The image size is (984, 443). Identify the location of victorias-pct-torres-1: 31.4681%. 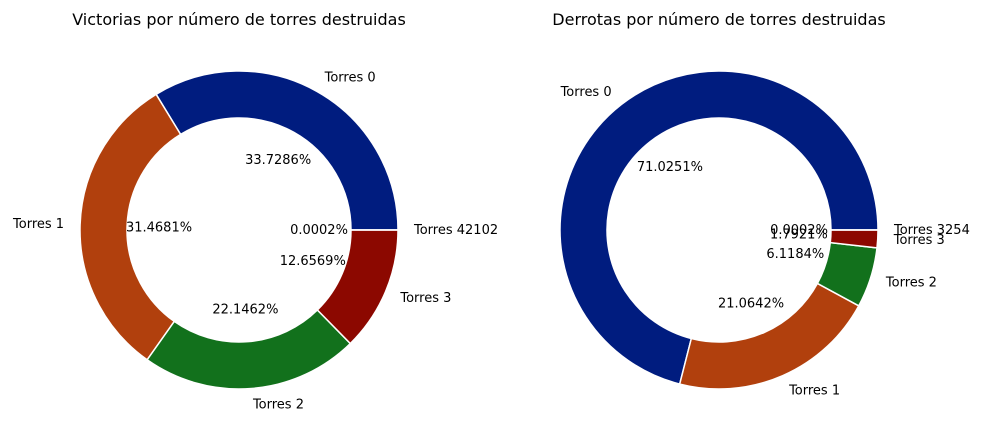
(159, 227).